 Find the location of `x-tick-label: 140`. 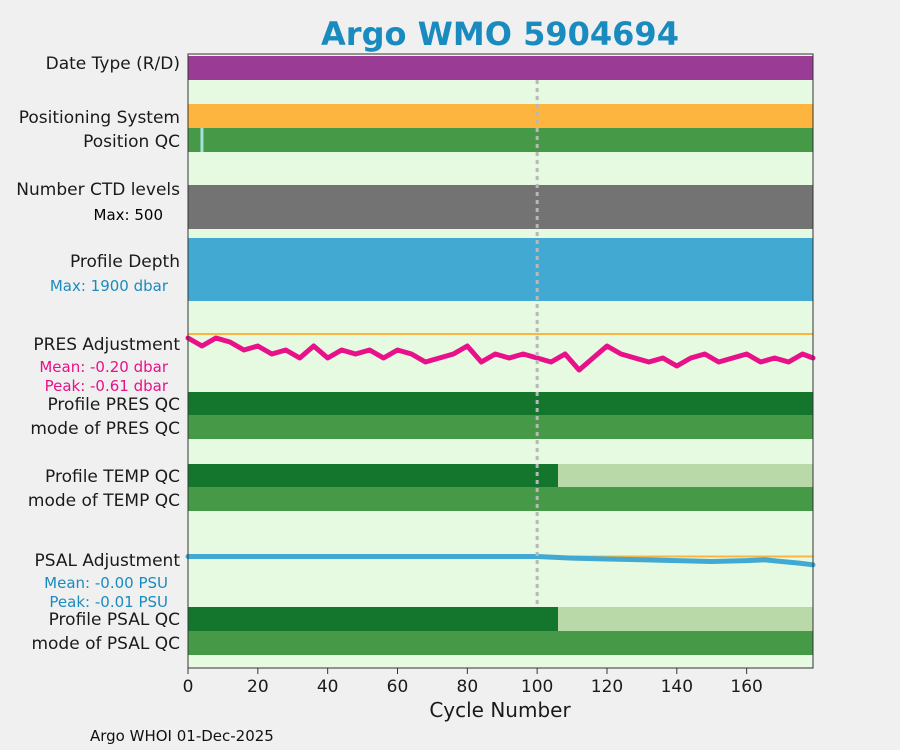

x-tick-label: 140 is located at coordinates (677, 687).